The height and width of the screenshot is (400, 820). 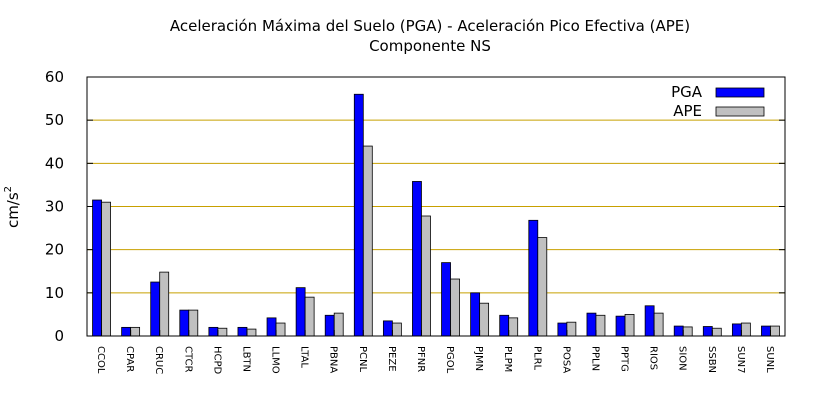 What do you see at coordinates (304, 357) in the screenshot?
I see `x-tick-label-ltal: LTAL` at bounding box center [304, 357].